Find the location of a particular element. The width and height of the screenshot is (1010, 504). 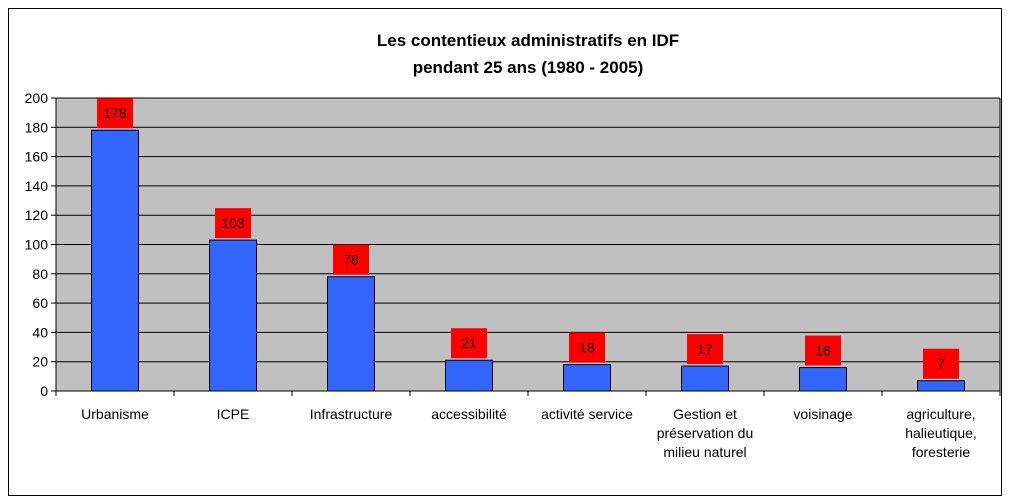

y-tick-label: 200 is located at coordinates (37, 98).